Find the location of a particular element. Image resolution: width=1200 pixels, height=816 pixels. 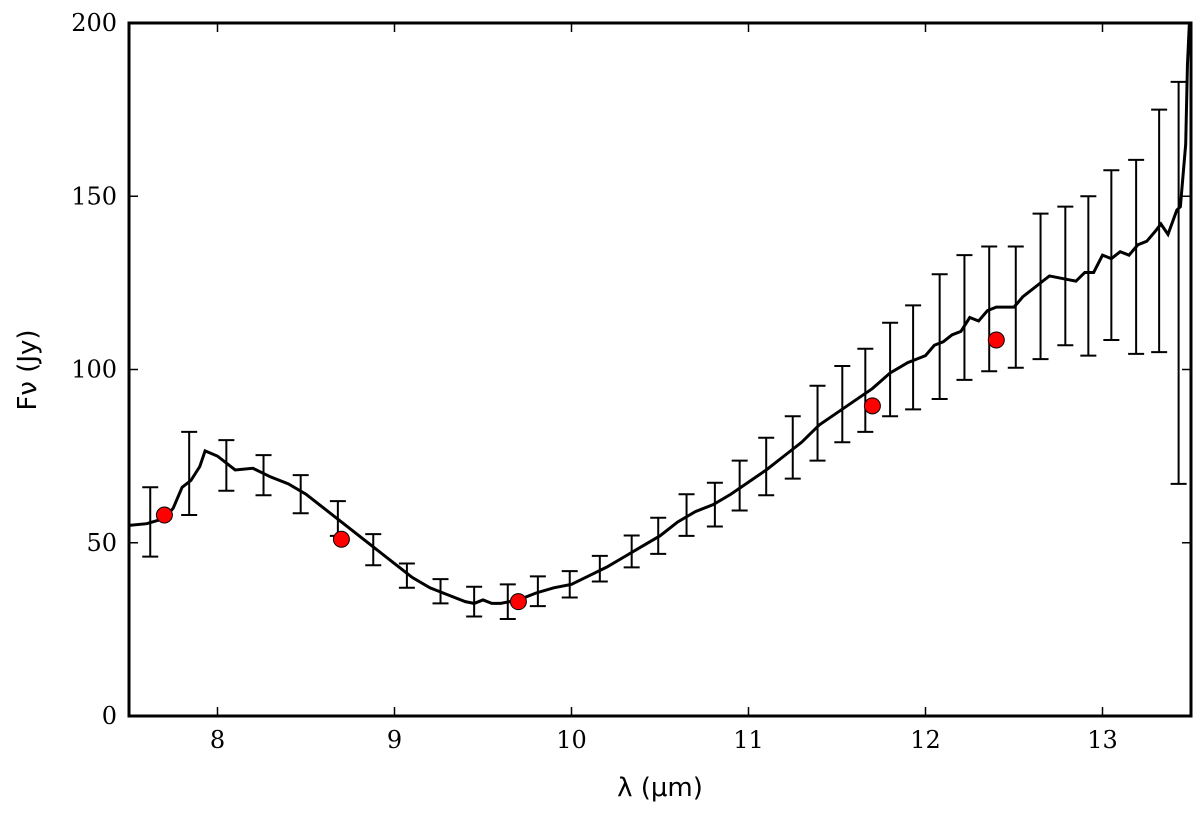

x-tick-label: 13 is located at coordinates (1102, 740).